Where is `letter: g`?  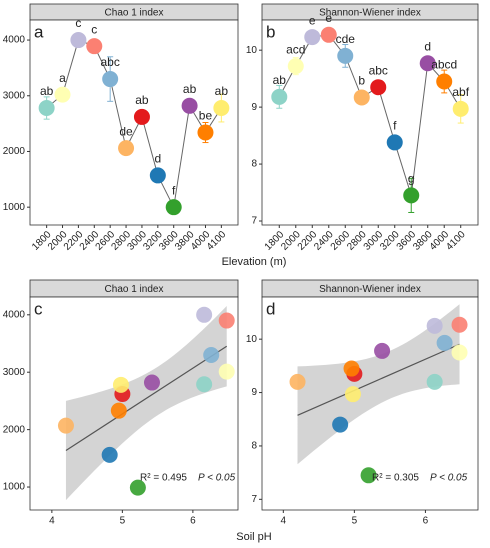
letter: g is located at coordinates (411, 179).